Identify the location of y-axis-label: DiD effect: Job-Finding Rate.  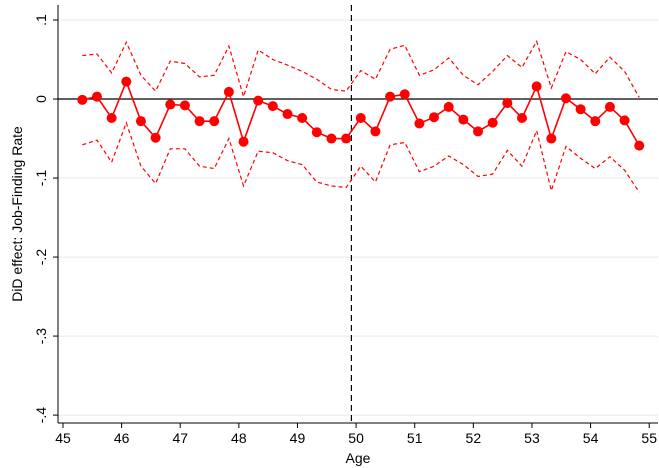
(17, 214).